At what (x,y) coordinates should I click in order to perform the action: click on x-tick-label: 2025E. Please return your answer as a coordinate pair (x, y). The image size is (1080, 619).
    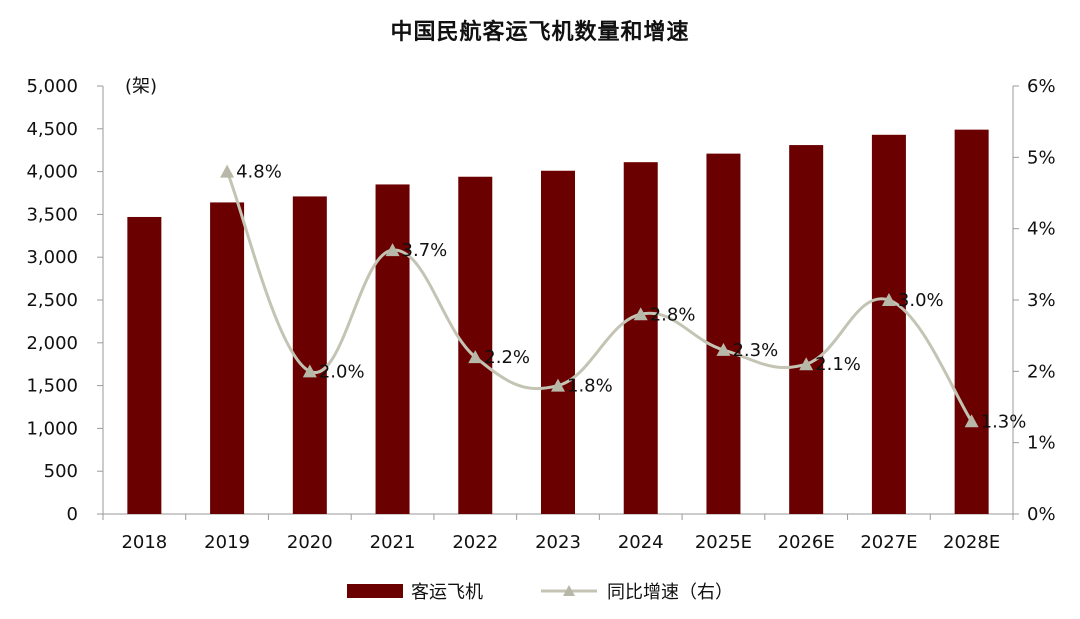
    Looking at the image, I should click on (723, 542).